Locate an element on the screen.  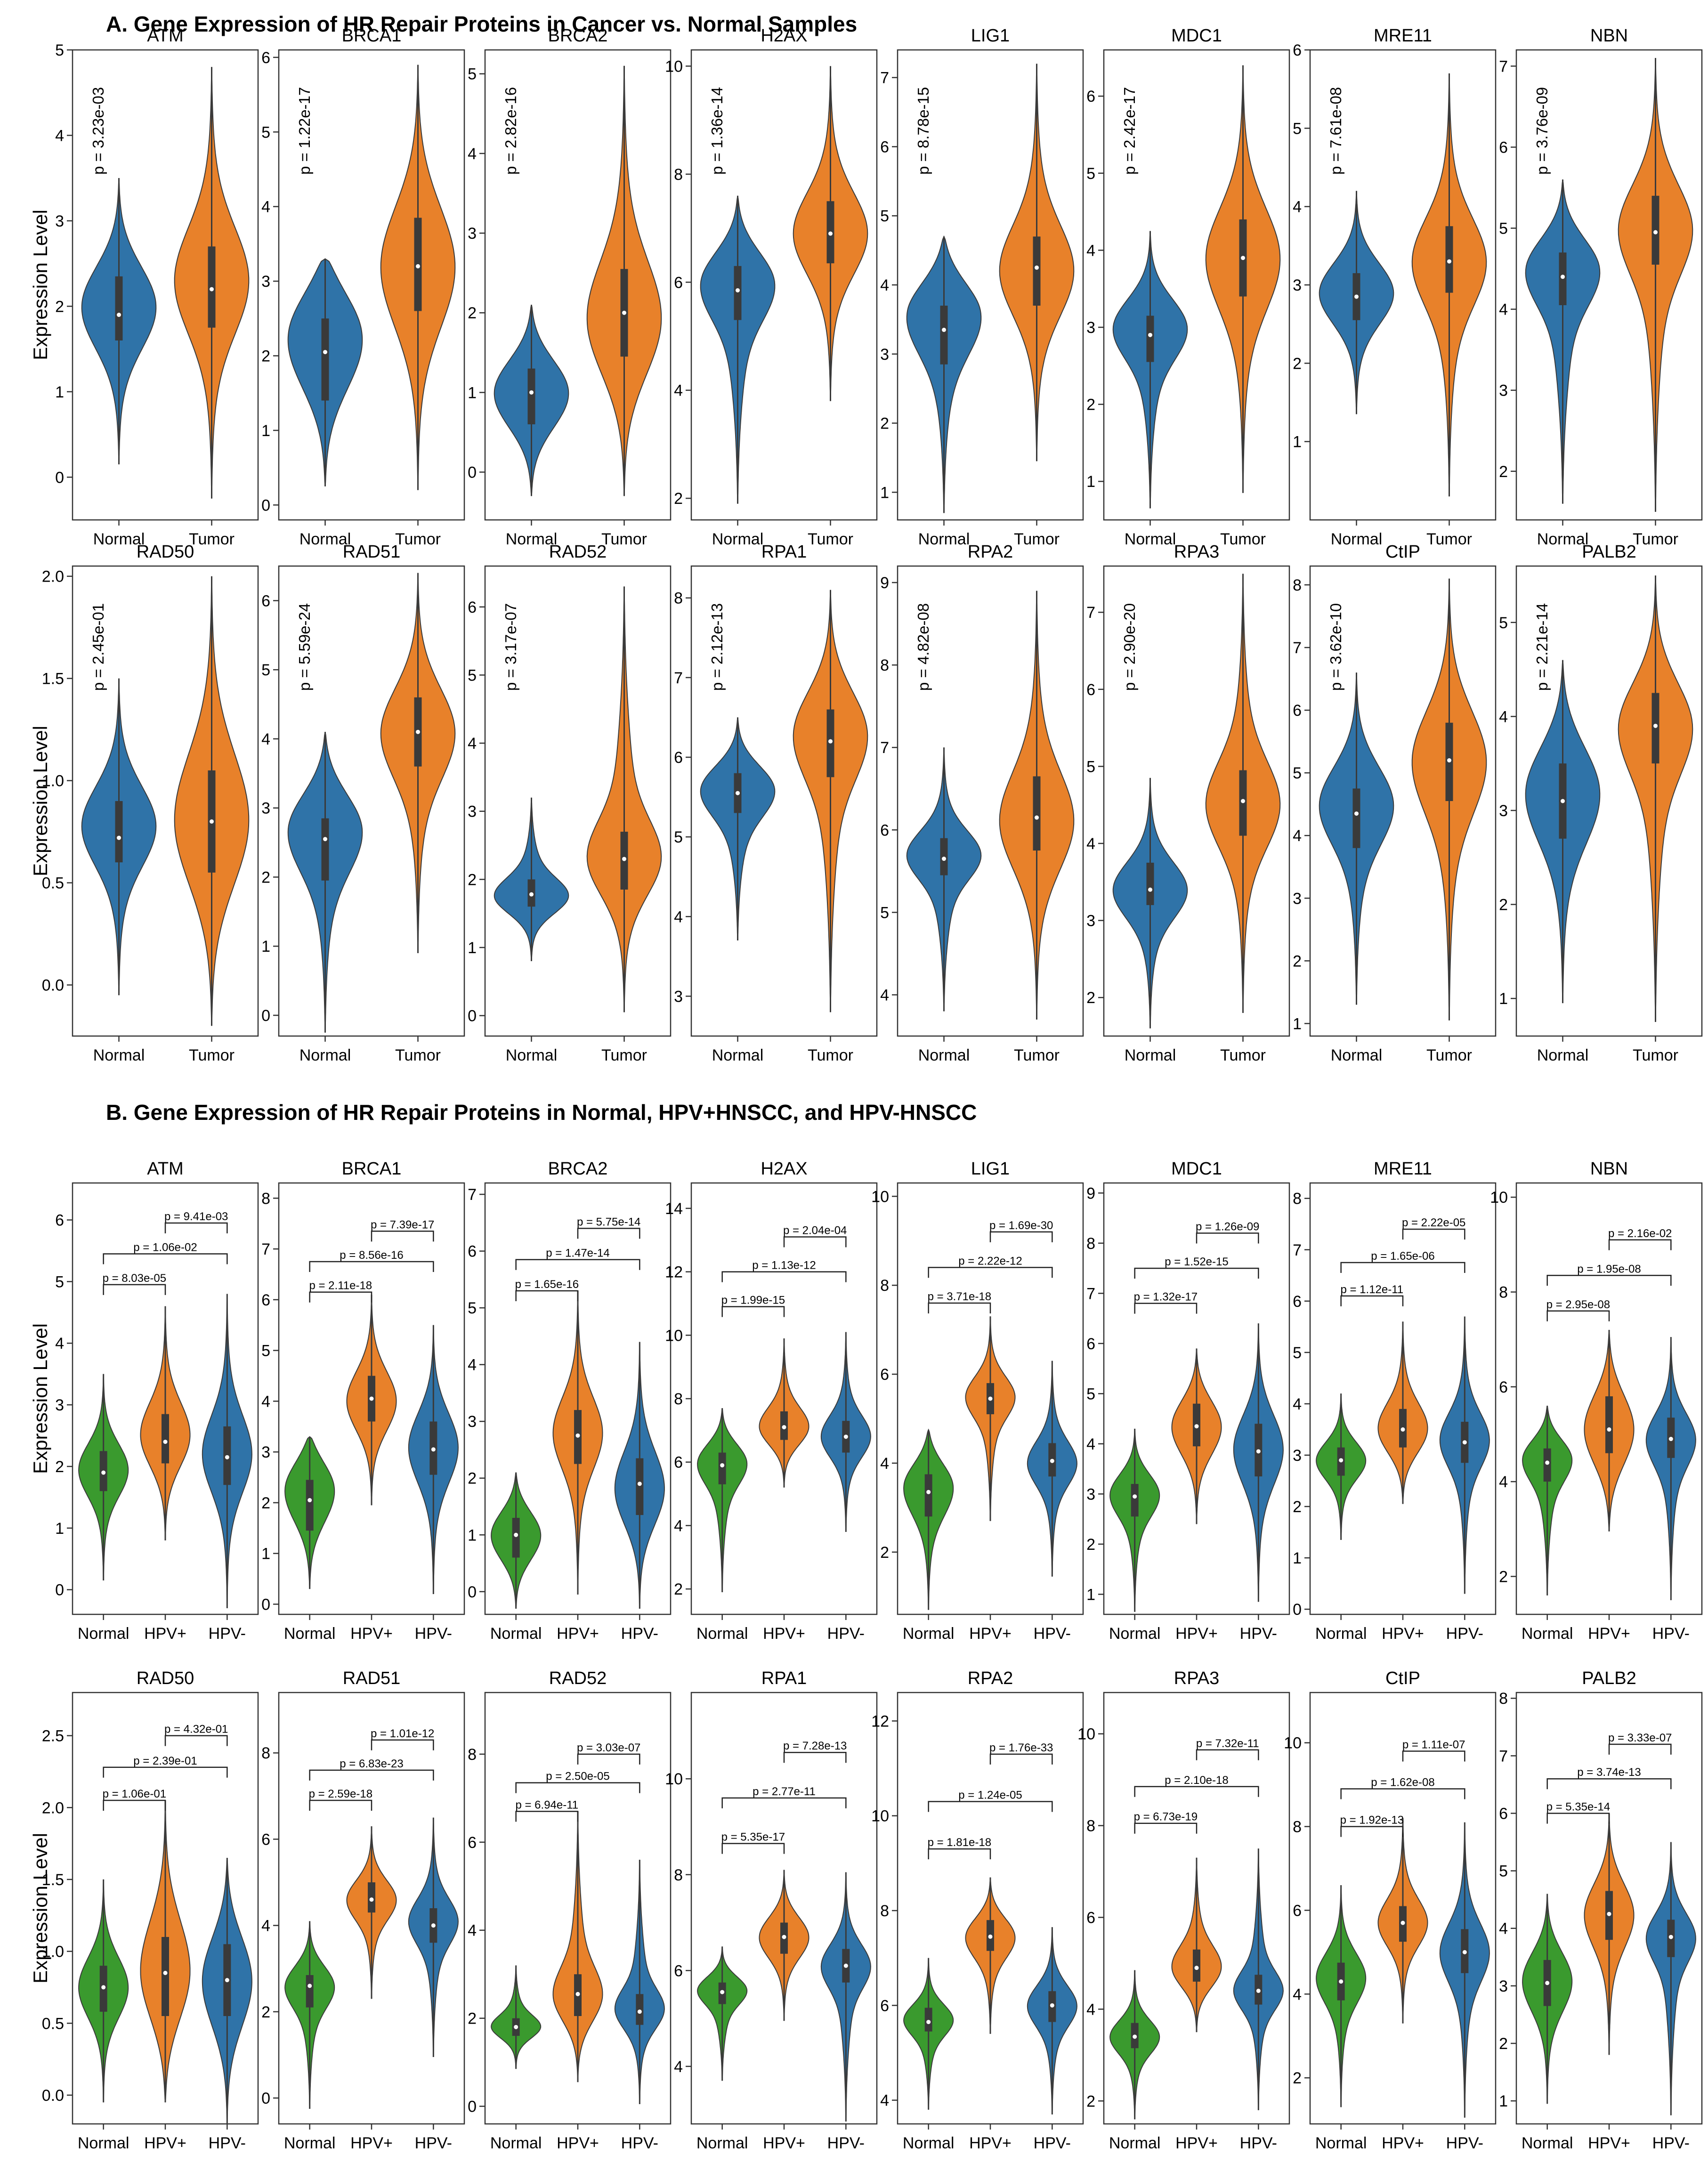
bracket-p-label: p = 1.06e-02 is located at coordinates (165, 1247).